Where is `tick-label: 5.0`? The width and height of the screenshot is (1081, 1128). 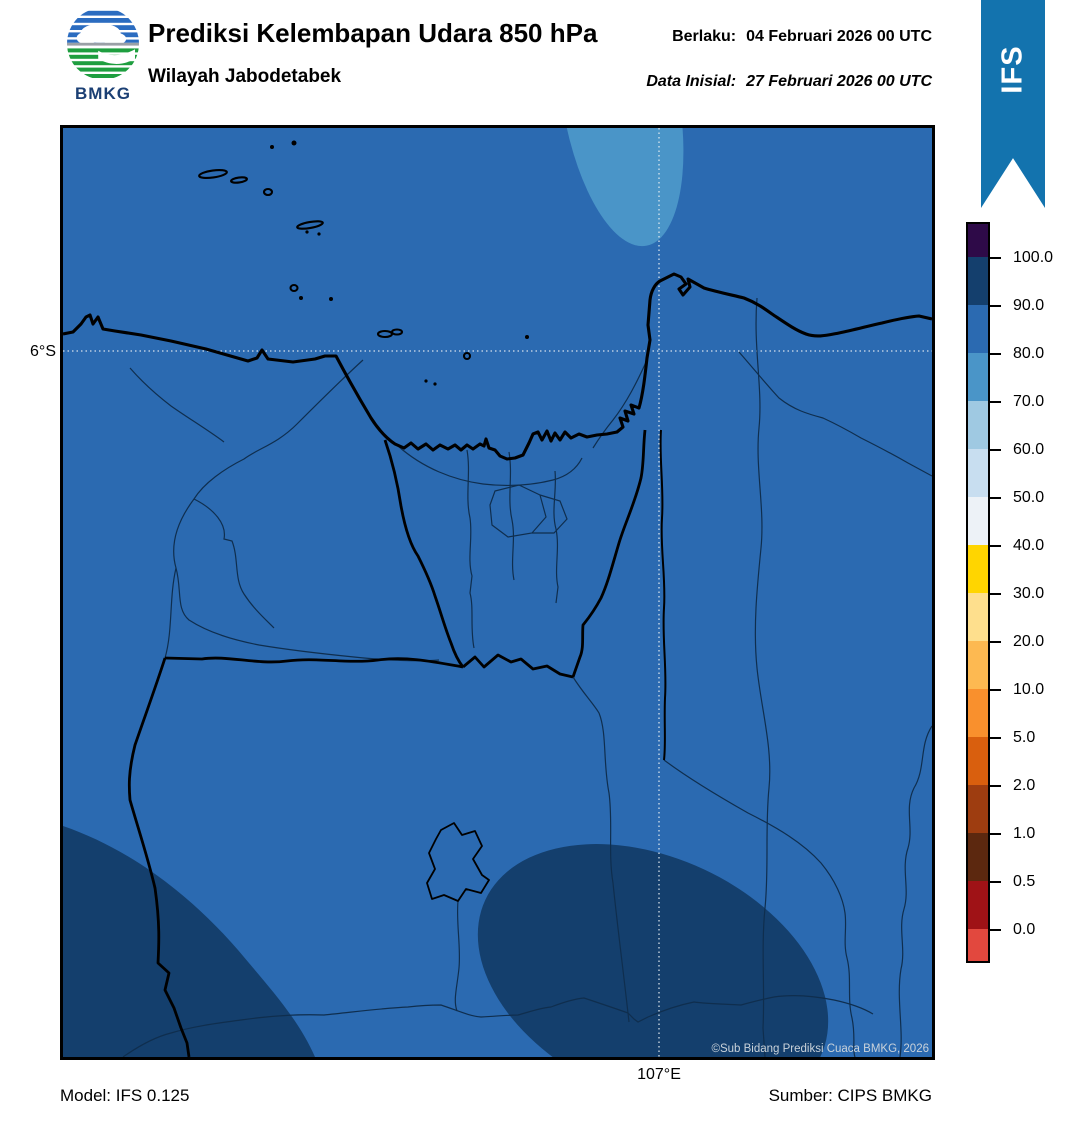 tick-label: 5.0 is located at coordinates (1024, 737).